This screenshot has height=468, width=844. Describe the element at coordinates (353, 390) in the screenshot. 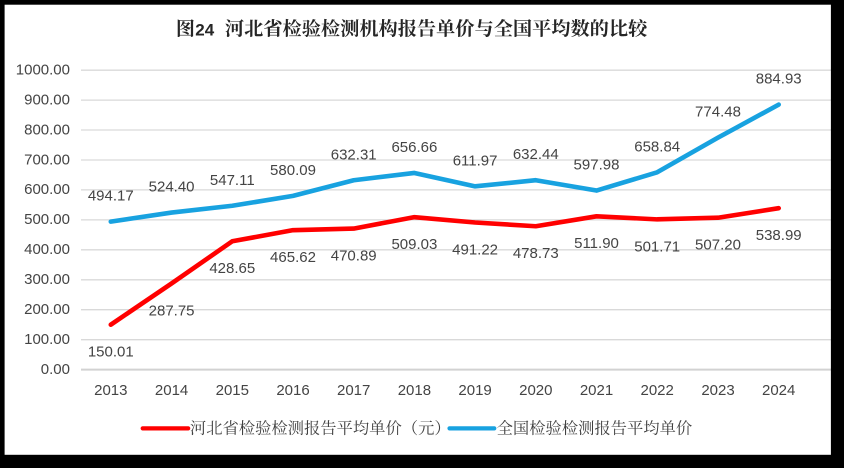

I see `svg-text: 2017` at that location.